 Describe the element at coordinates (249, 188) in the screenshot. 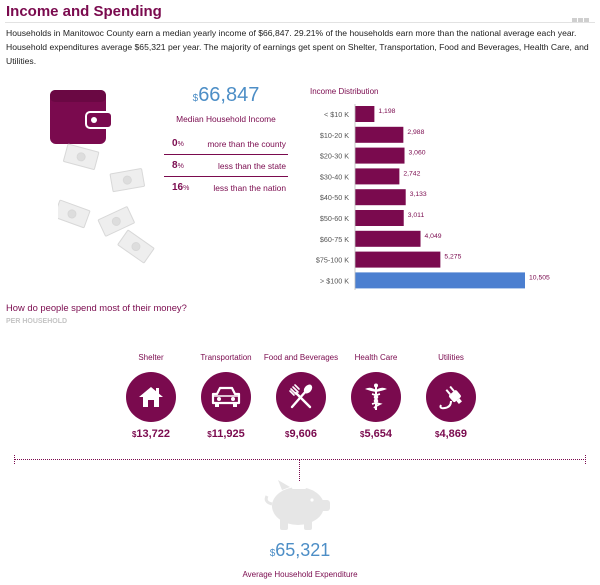

I see `comparison-text: less than the nation` at that location.